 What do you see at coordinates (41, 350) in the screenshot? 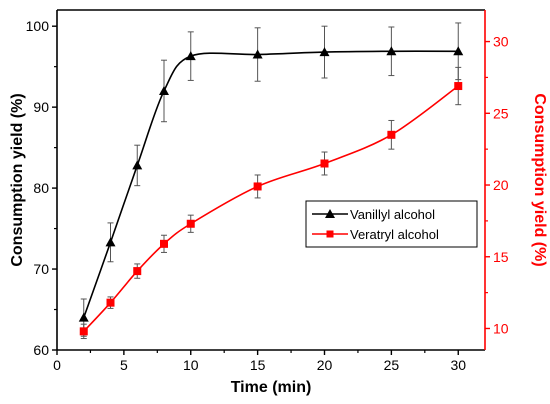
I see `left-y-tick-label: 60` at bounding box center [41, 350].